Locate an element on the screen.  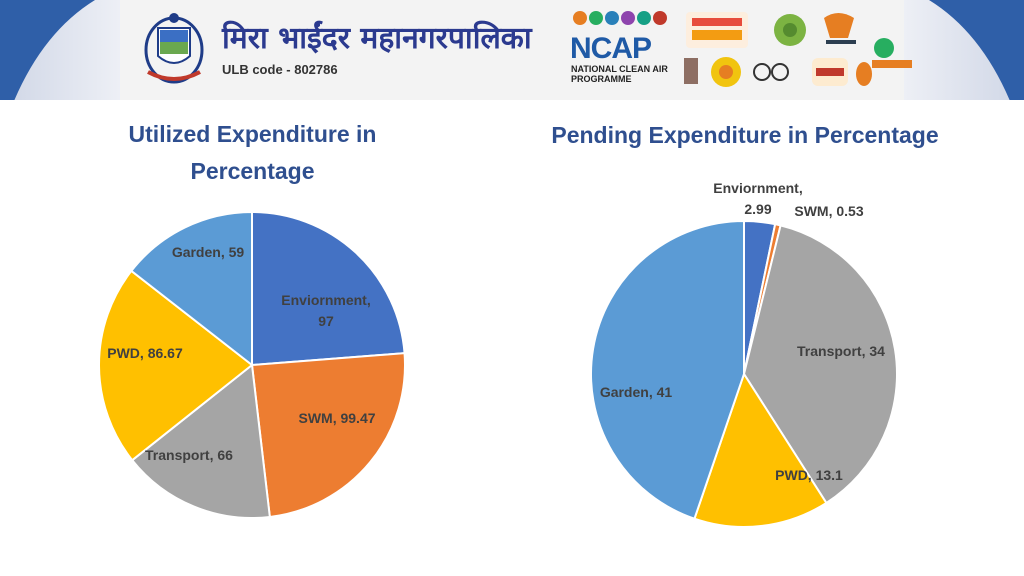
mission-logo is located at coordinates (840, 28).